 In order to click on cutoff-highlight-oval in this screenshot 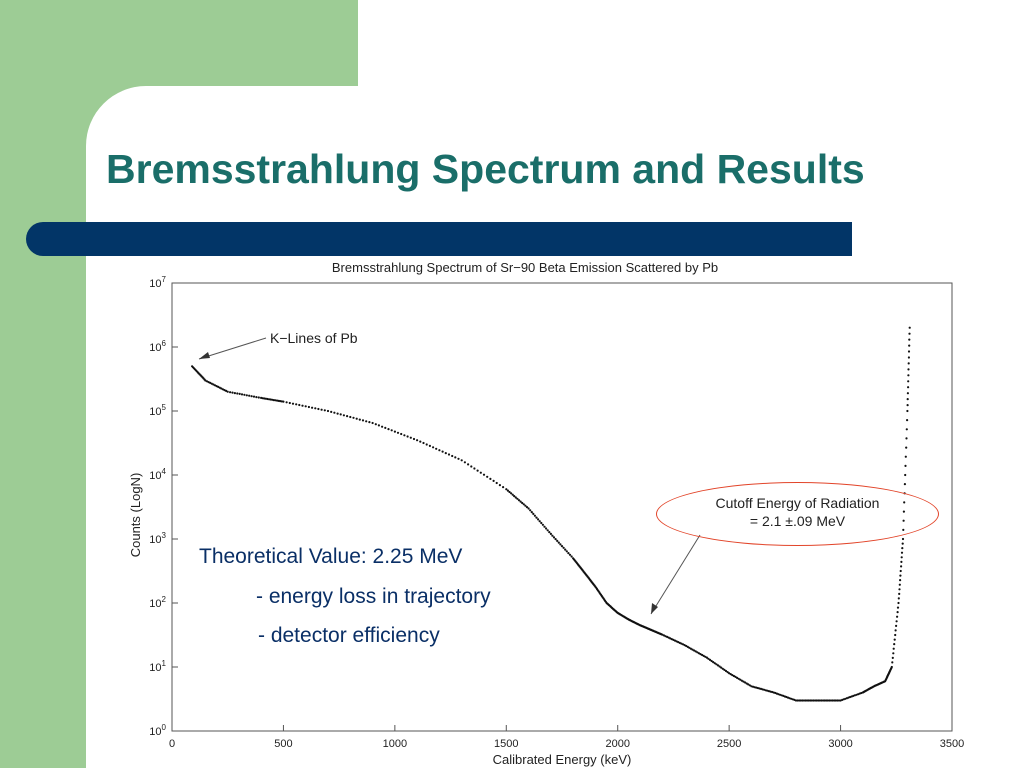, I will do `click(797, 514)`.